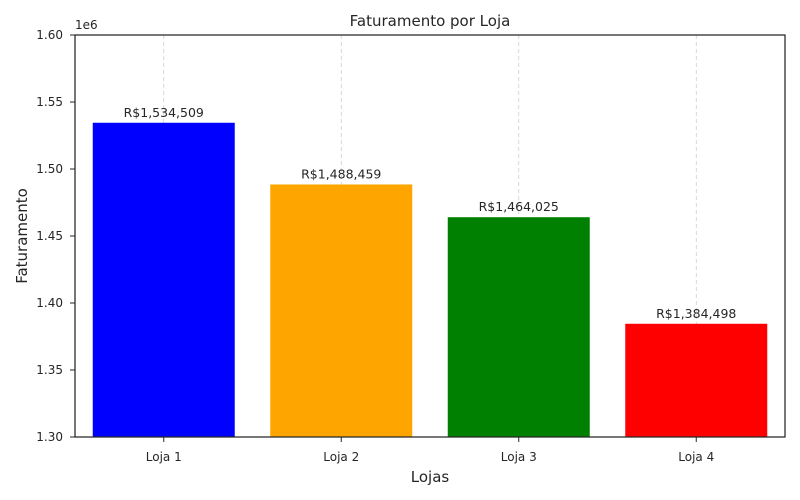  I want to click on y-axis: 1.30 1.35 1.40 1.45 1.50 1.55 1.60, so click(55, 236).